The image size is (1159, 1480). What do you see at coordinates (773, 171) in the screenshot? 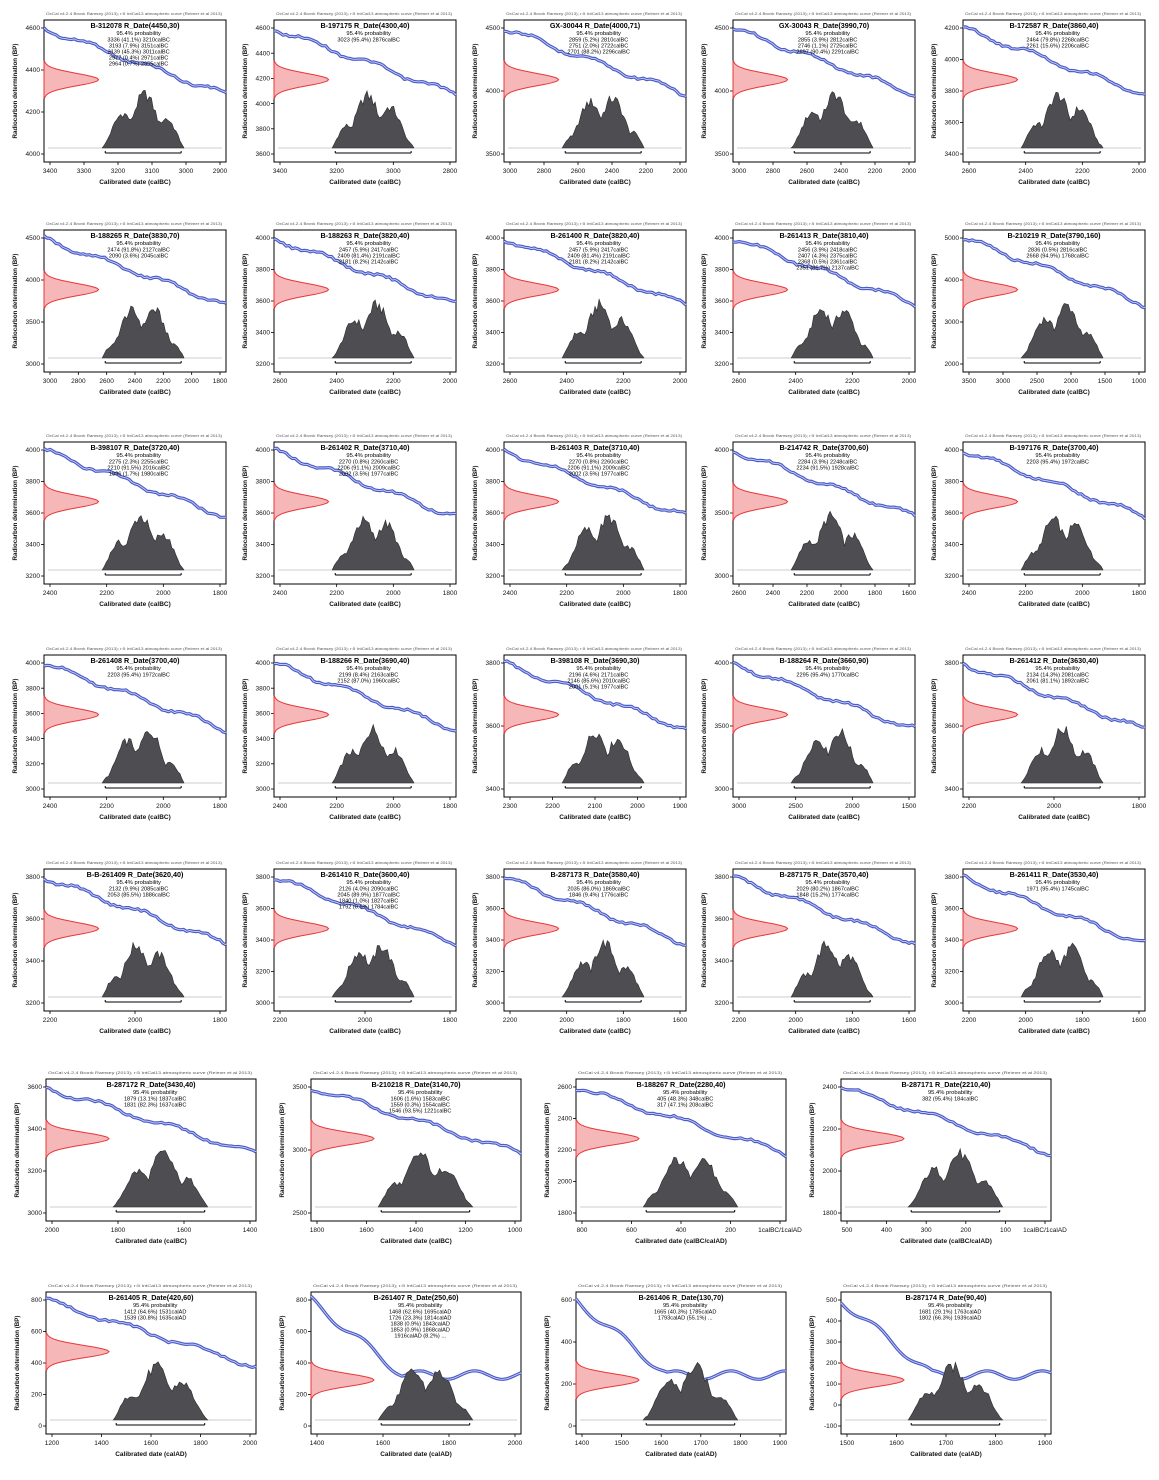
I see `x-tick-label: 2800` at bounding box center [773, 171].